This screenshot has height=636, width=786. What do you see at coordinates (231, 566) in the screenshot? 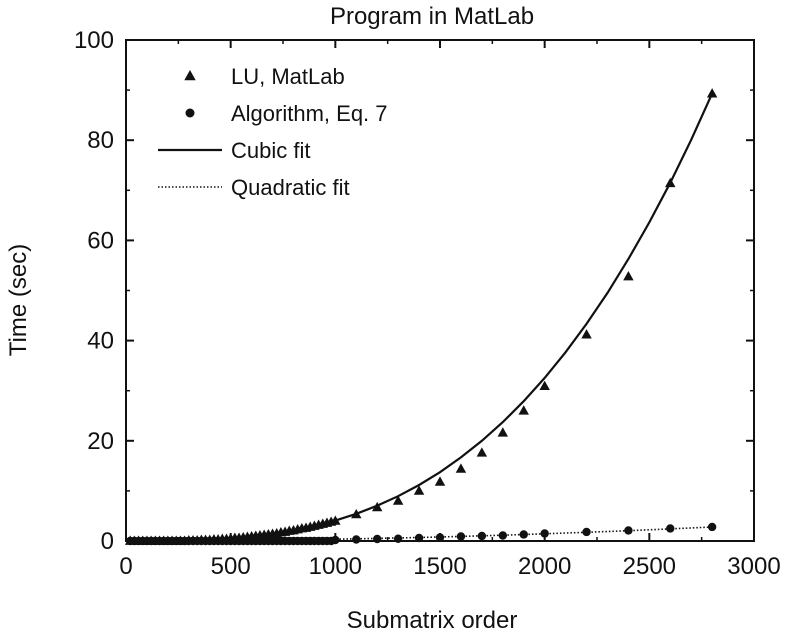
I see `x-tick-label: 500` at bounding box center [231, 566].